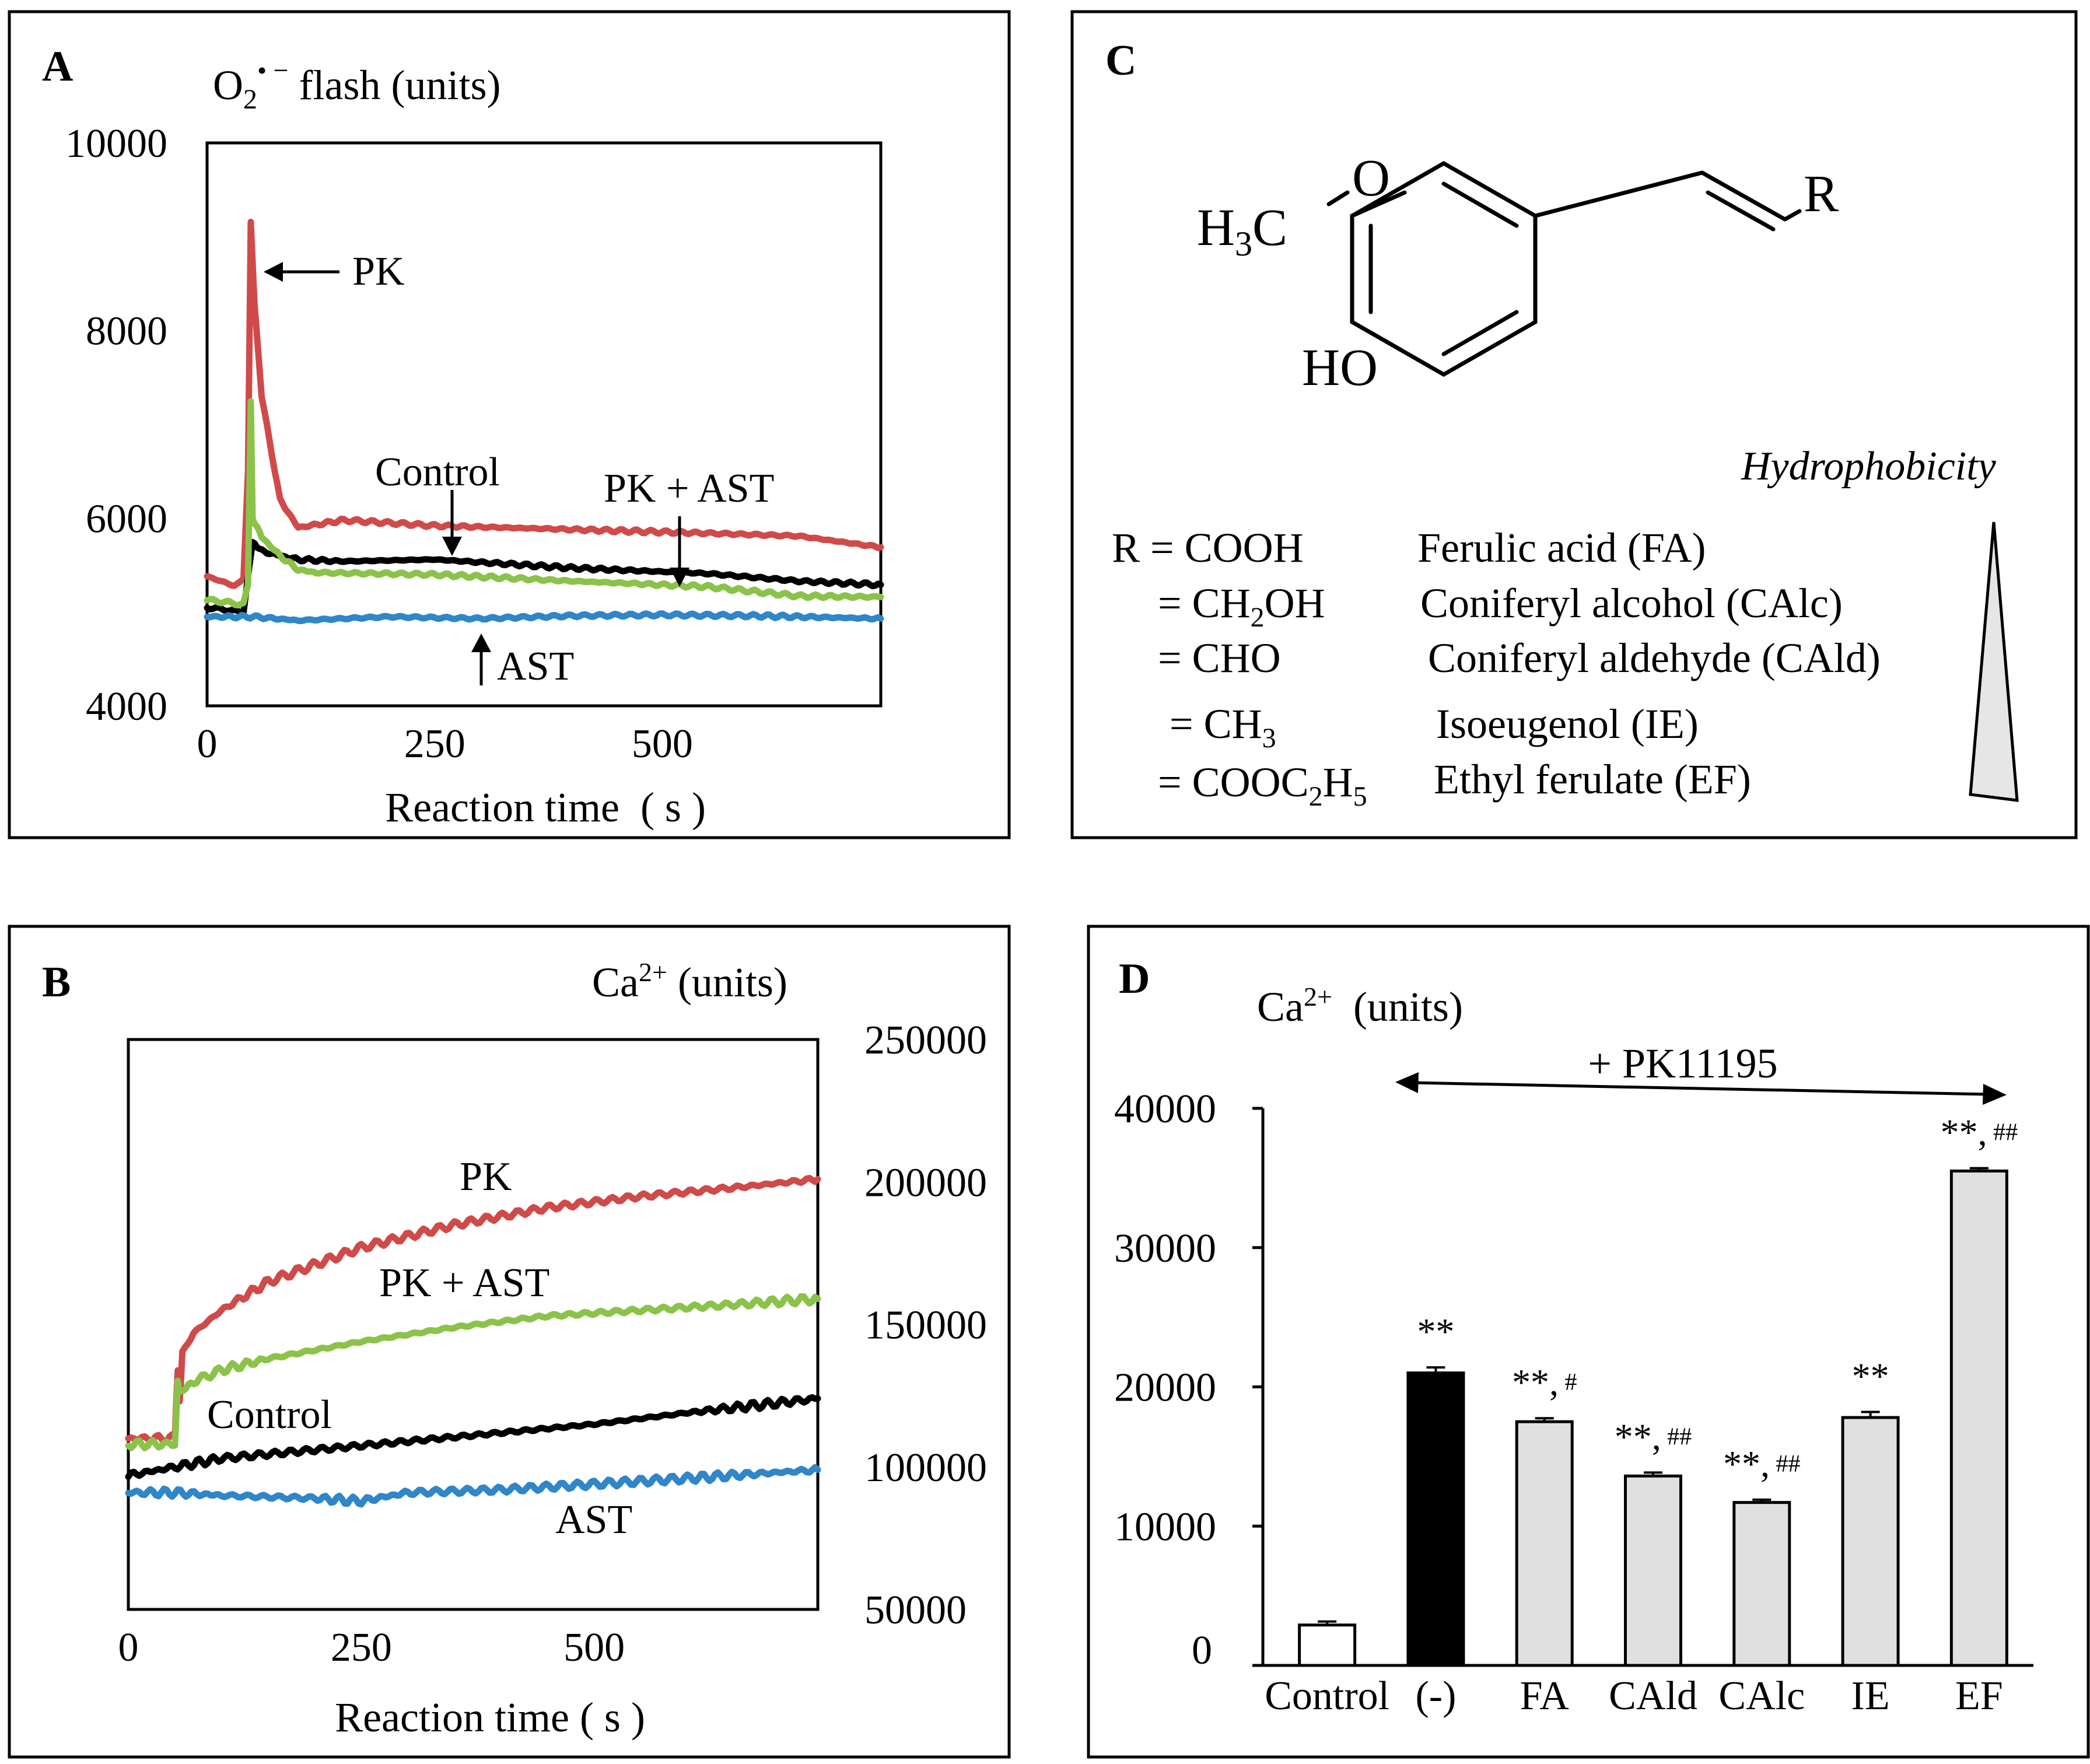  I want to click on panel-d-category-label: EF, so click(1979, 1696).